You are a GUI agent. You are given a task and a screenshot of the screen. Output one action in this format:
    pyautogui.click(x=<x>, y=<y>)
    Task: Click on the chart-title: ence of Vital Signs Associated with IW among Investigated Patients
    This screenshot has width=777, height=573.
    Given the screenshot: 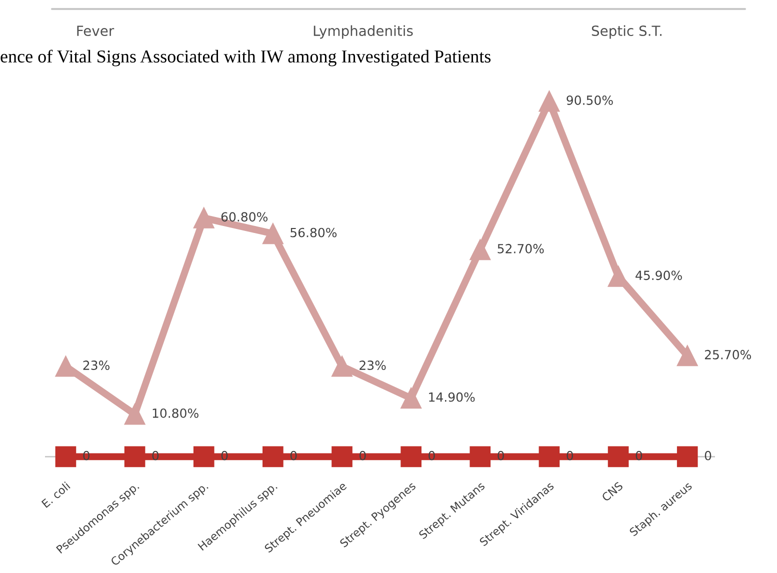 What is the action you would take?
    pyautogui.click(x=245, y=58)
    